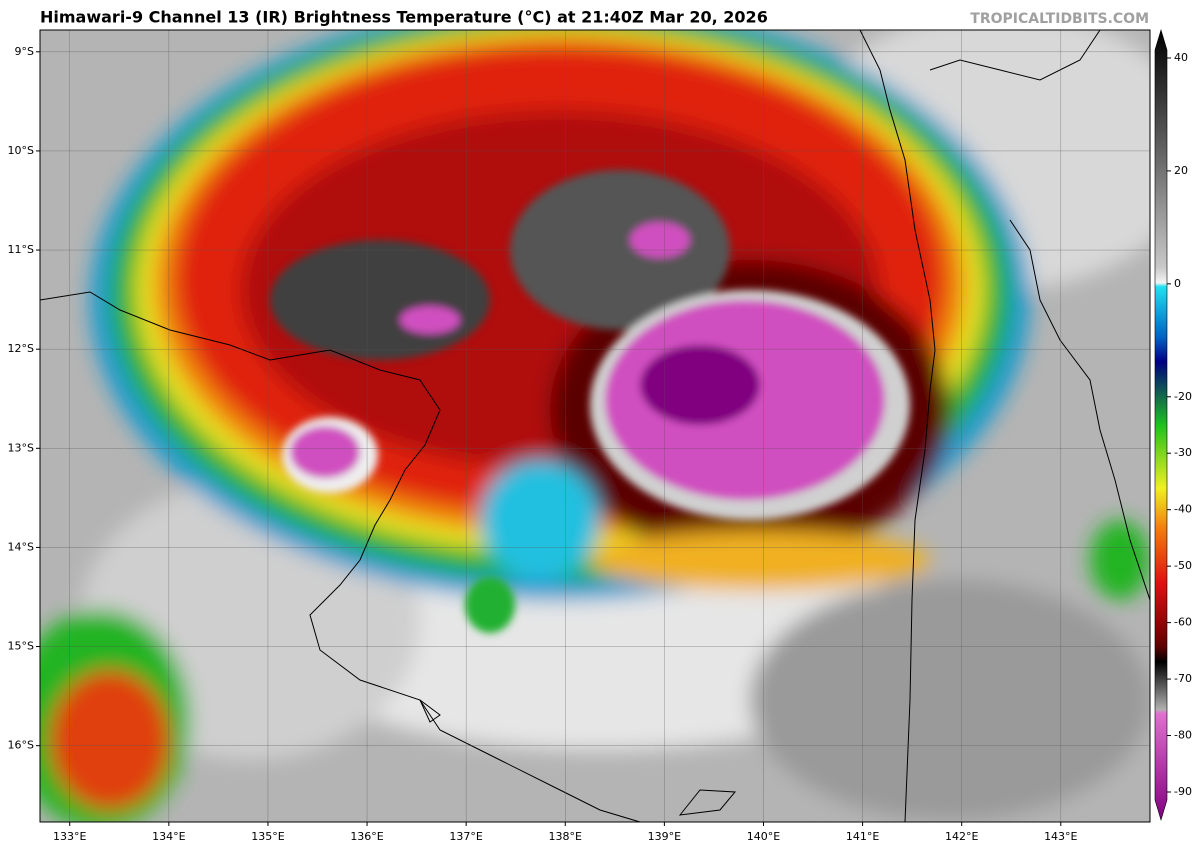 This screenshot has width=1200, height=849. What do you see at coordinates (565, 836) in the screenshot?
I see `lon-label: 138°E` at bounding box center [565, 836].